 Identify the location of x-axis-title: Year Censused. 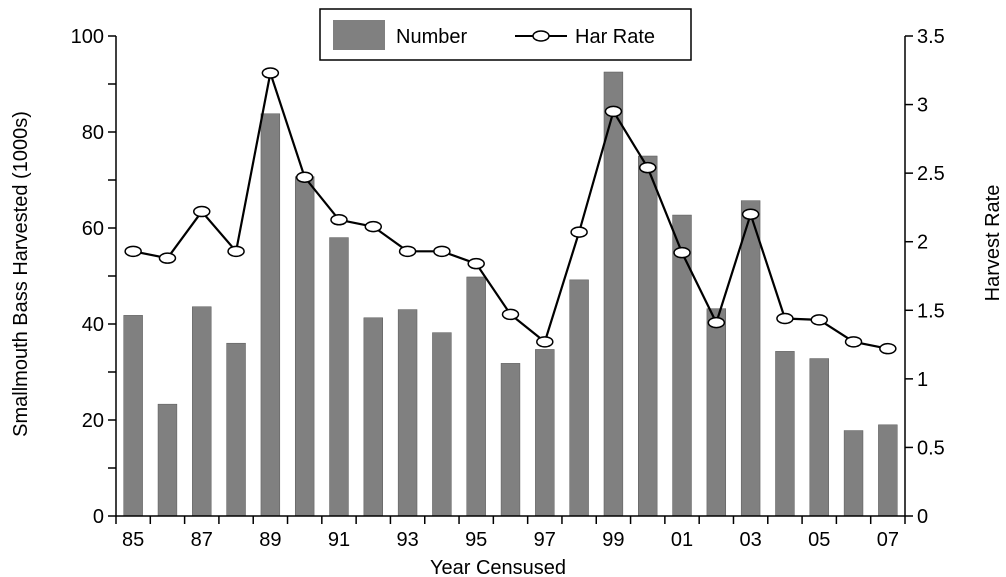
(498, 567).